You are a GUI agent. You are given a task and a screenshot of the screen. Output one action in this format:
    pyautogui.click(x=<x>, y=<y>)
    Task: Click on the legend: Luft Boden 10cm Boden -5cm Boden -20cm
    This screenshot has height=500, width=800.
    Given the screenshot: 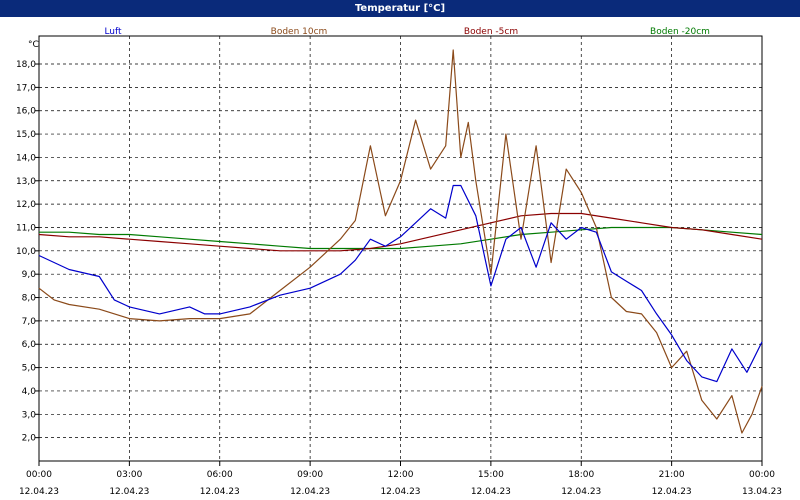 What is the action you would take?
    pyautogui.click(x=407, y=32)
    